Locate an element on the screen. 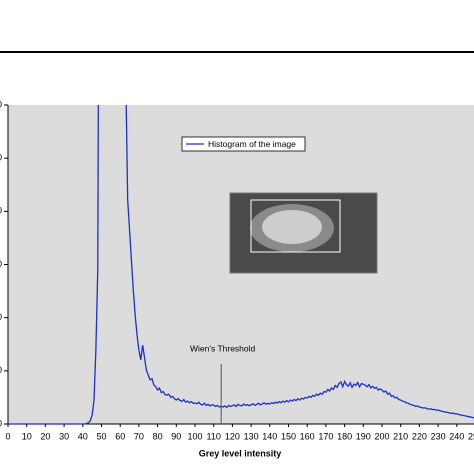 Image resolution: width=474 pixels, height=474 pixels. x-tick-label: 100 is located at coordinates (194, 436).